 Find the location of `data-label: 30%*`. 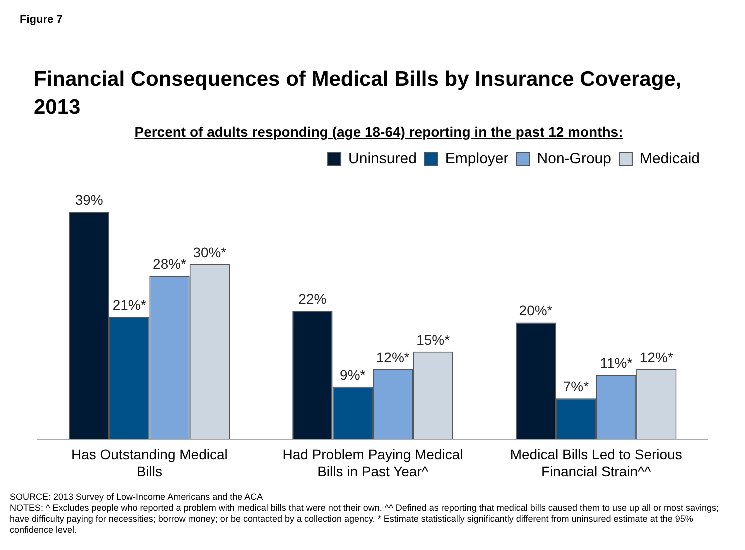

data-label: 30%* is located at coordinates (210, 252).